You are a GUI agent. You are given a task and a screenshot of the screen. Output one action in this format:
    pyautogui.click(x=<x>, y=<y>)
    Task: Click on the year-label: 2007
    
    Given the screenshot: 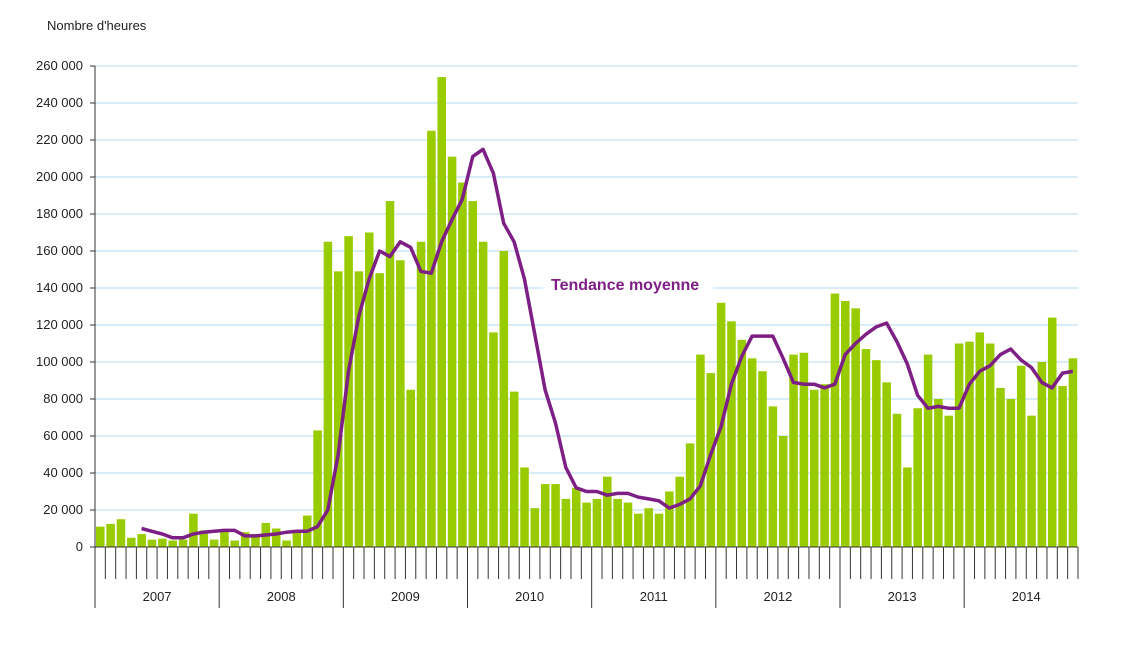 What is the action you would take?
    pyautogui.click(x=157, y=596)
    